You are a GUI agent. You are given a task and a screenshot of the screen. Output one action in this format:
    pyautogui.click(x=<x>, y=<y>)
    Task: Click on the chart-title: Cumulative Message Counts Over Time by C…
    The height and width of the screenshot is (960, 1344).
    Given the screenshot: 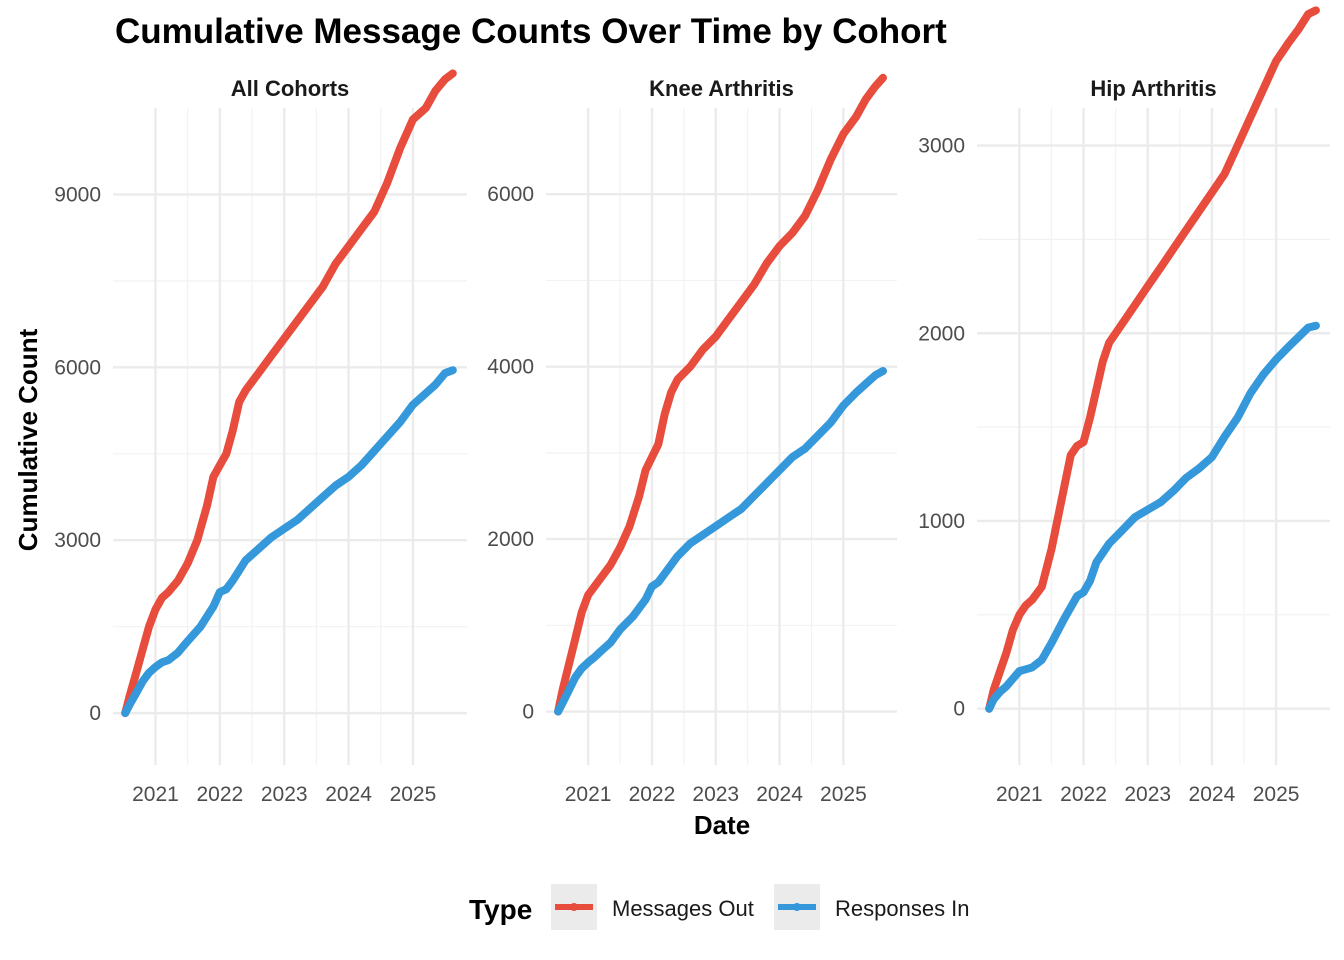 What is the action you would take?
    pyautogui.click(x=531, y=31)
    